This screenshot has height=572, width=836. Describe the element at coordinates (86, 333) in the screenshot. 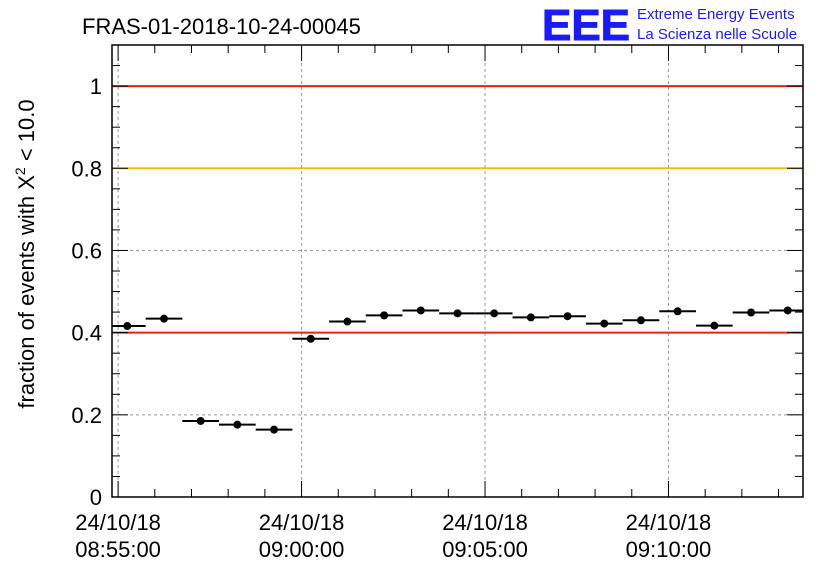

I see `y-tick-label: 0.4` at that location.